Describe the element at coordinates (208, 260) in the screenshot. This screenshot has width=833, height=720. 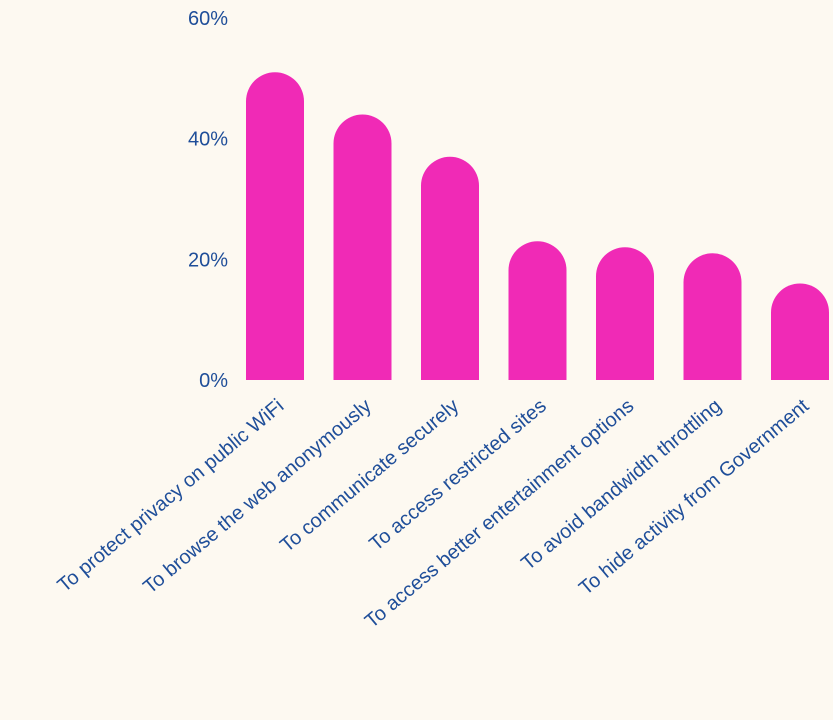
I see `y-tick-label: 20%` at that location.